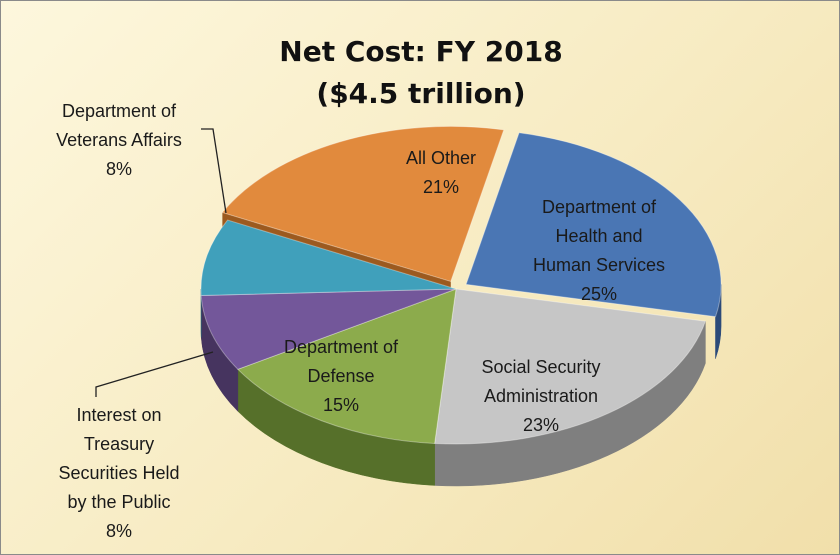  I want to click on pie-slice-label: Department of Defense 15%, so click(341, 376).